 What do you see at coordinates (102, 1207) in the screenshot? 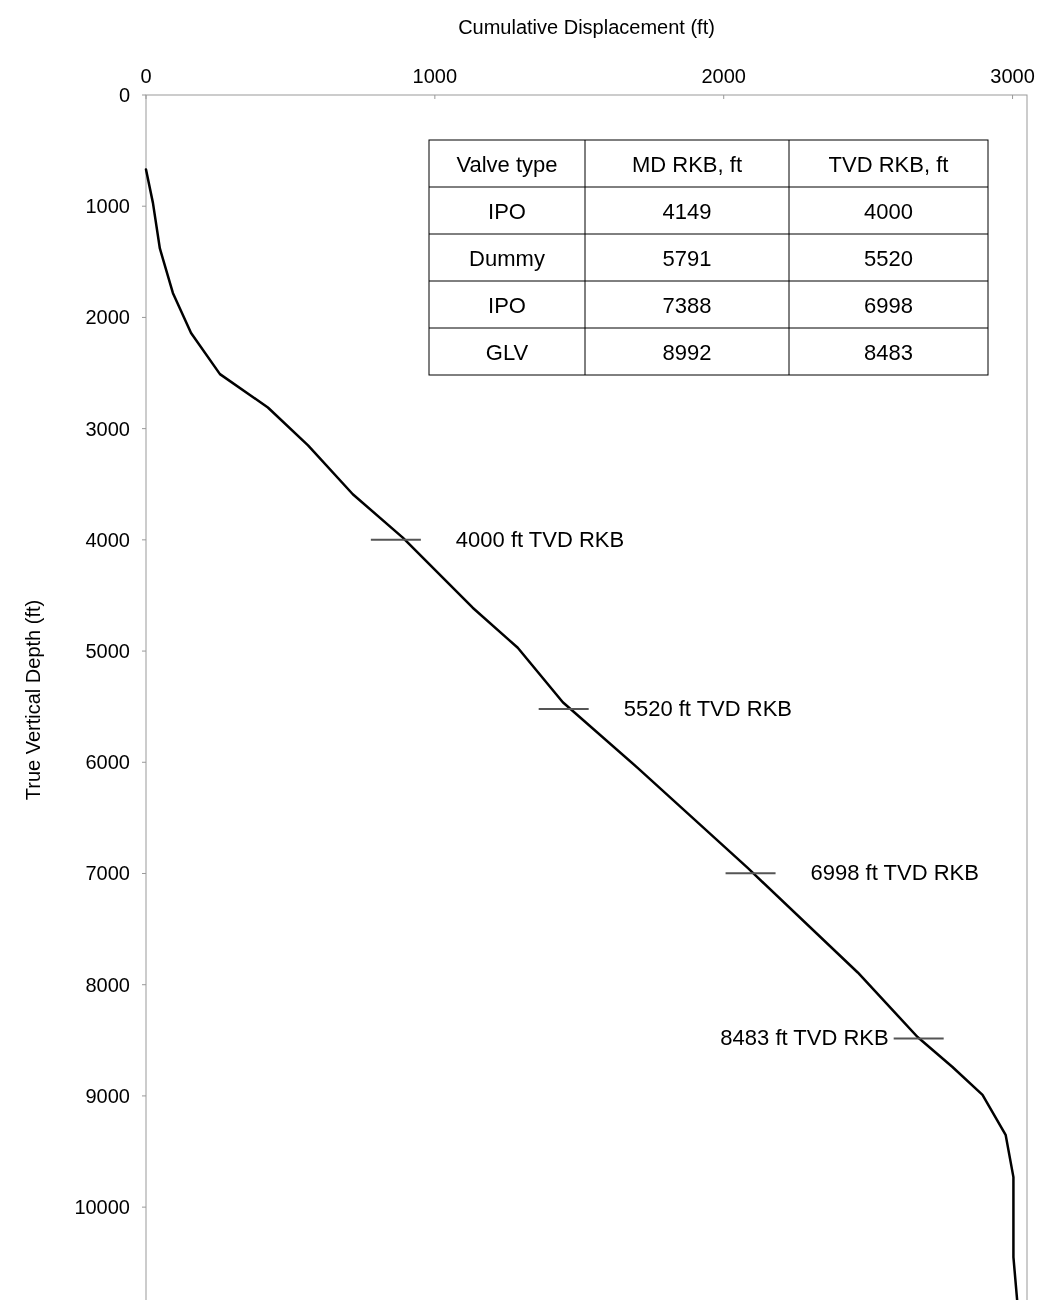
I see `y-tick-label: 10000` at bounding box center [102, 1207].